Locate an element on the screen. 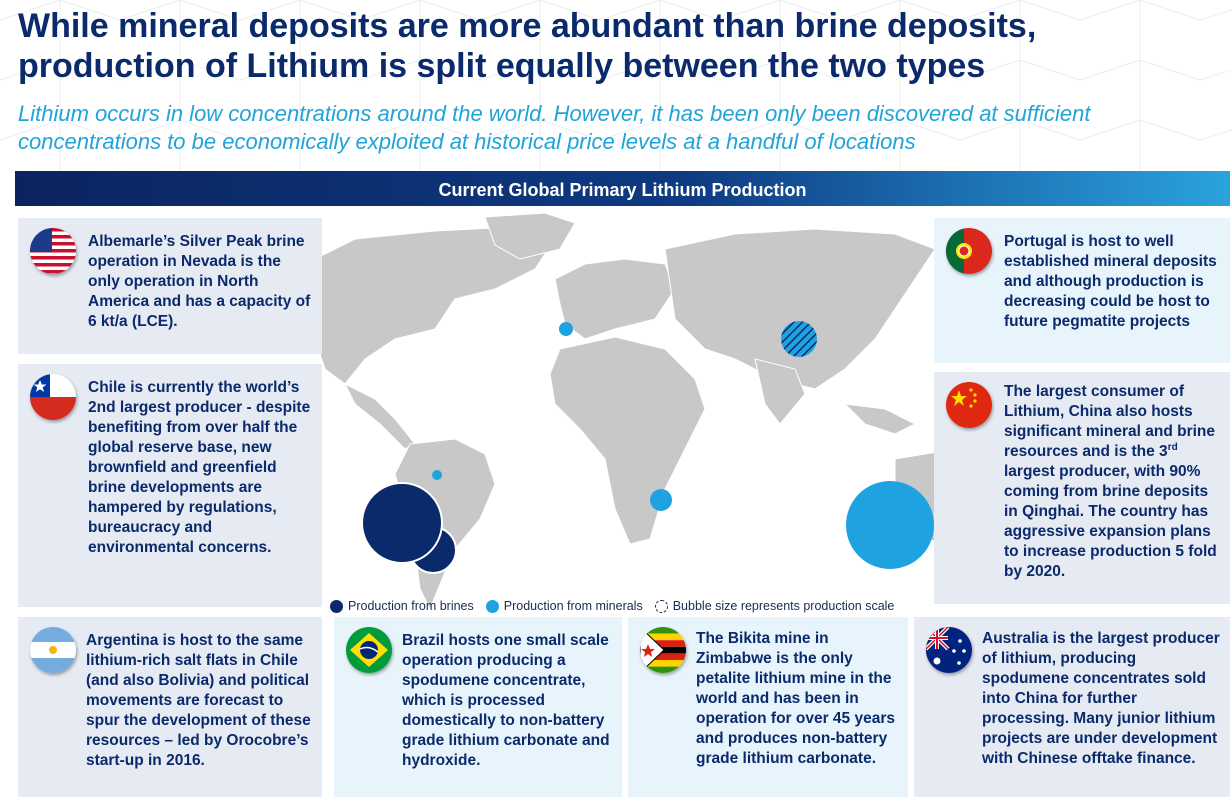 The width and height of the screenshot is (1232, 802). australia-flag-icon is located at coordinates (949, 650).